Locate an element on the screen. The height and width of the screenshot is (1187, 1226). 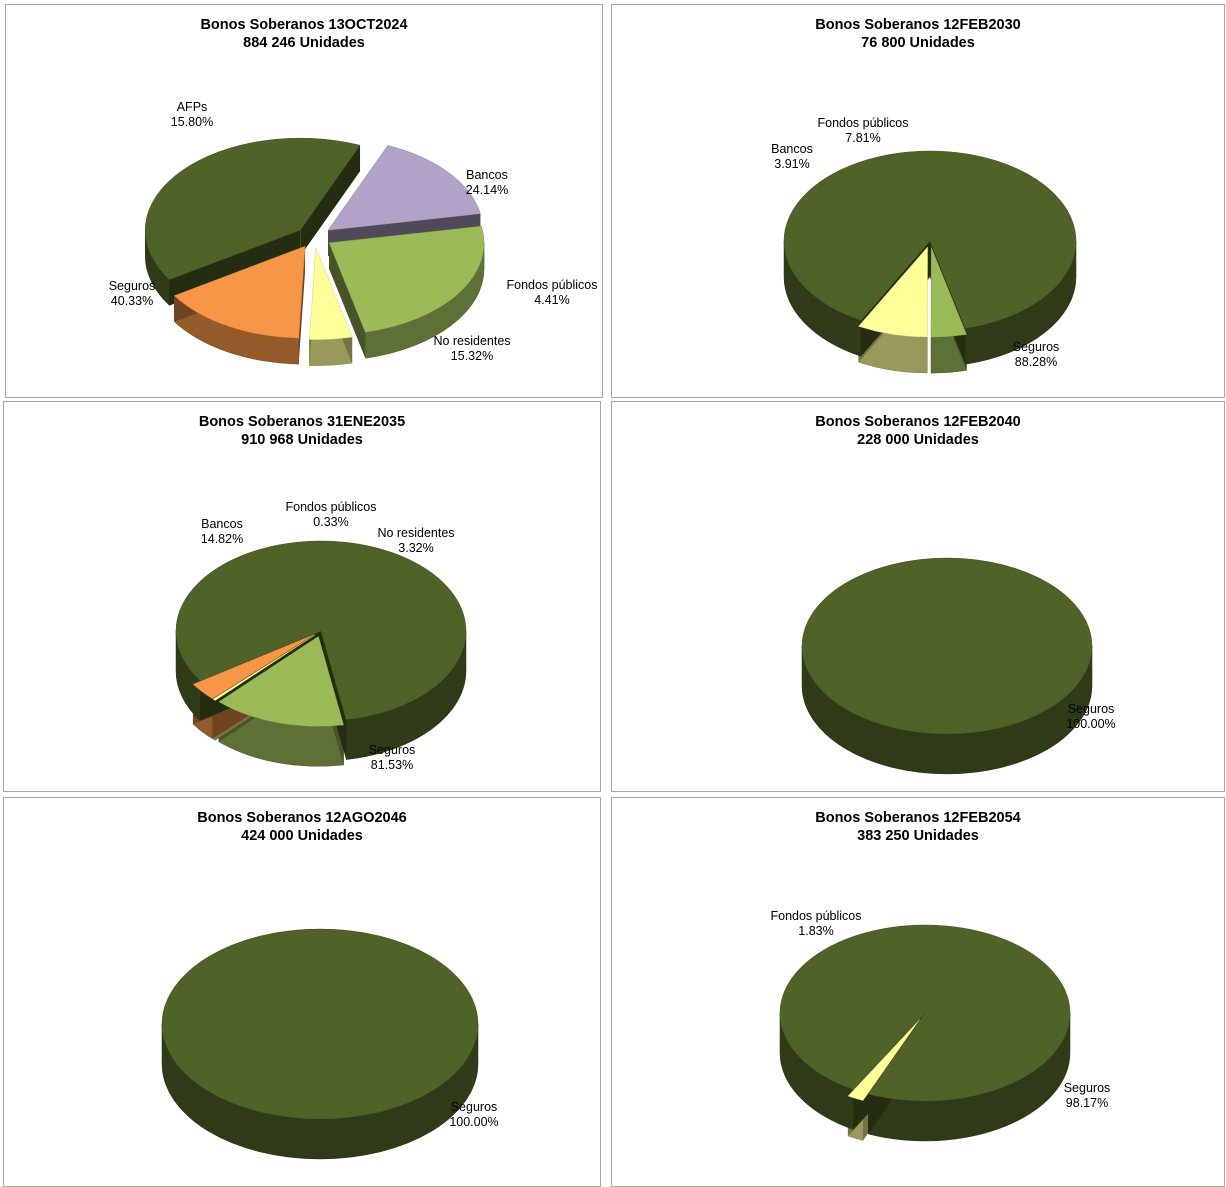
slice-value-seguros: 88.28% is located at coordinates (1036, 362).